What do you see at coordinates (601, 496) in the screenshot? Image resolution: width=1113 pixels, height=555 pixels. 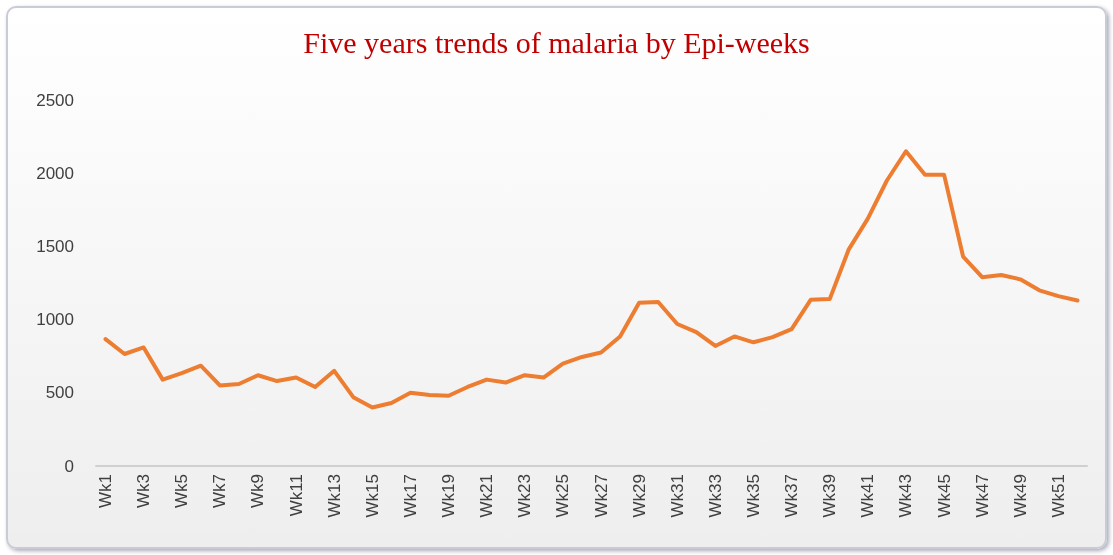 I see `x-tick-label: Wk27` at bounding box center [601, 496].